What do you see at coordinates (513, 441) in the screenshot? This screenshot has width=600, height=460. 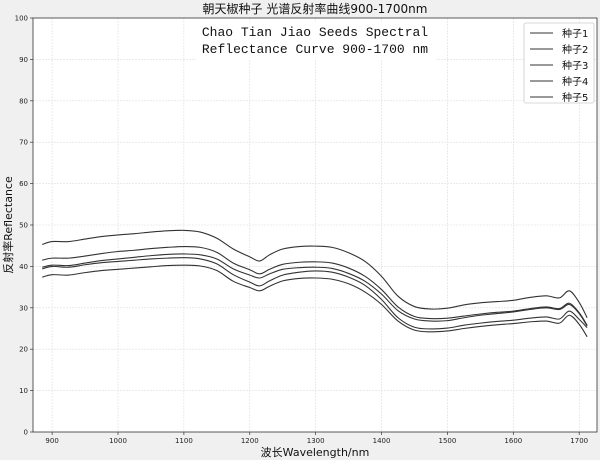 I see `x-tick-label: 1600` at bounding box center [513, 441].